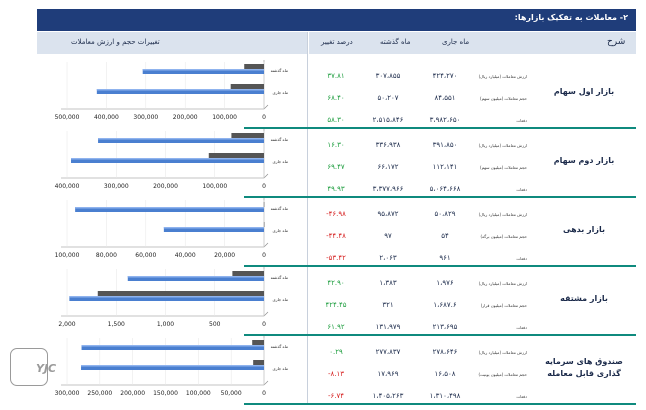  What do you see at coordinates (336, 236) in the screenshot?
I see `pct-change-value: -۴۴.۴۸` at bounding box center [336, 236].